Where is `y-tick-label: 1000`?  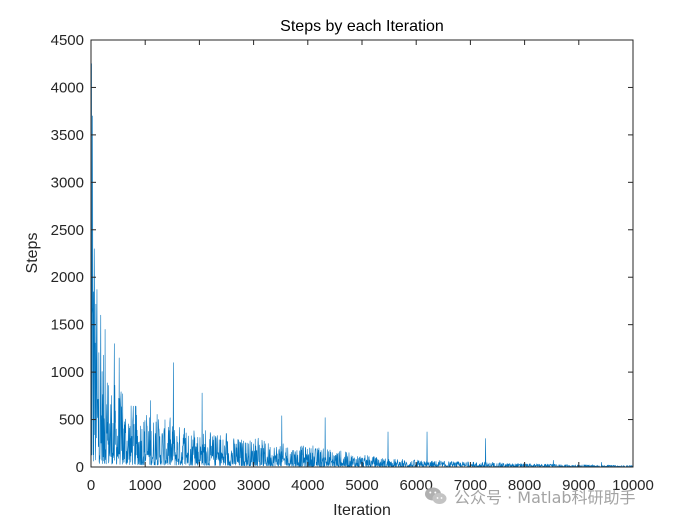 y-tick-label: 1000 is located at coordinates (67, 372).